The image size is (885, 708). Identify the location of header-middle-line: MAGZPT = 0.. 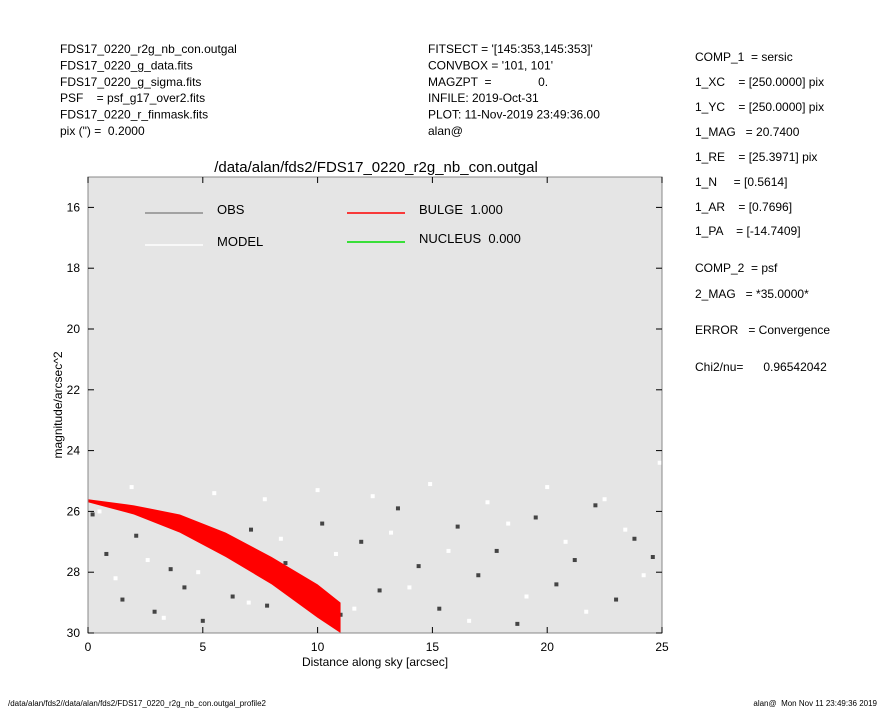
(488, 82).